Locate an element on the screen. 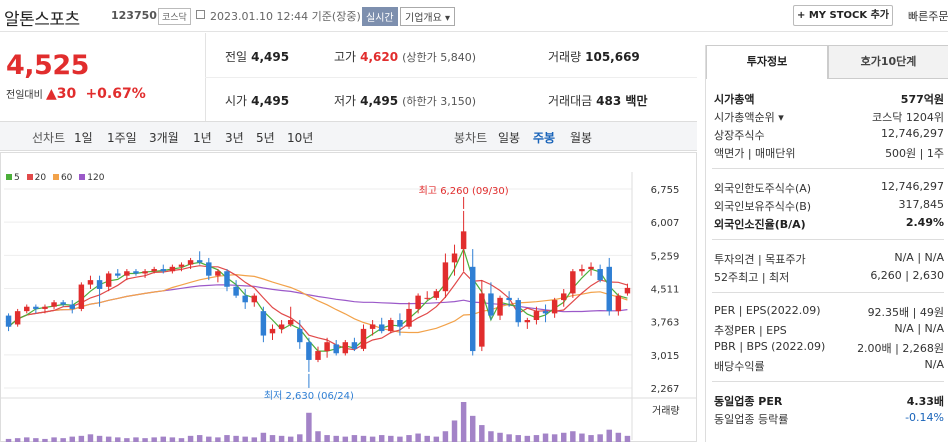 This screenshot has height=442, width=948. add-mystock-button: + MY STOCK 추가 is located at coordinates (843, 15).